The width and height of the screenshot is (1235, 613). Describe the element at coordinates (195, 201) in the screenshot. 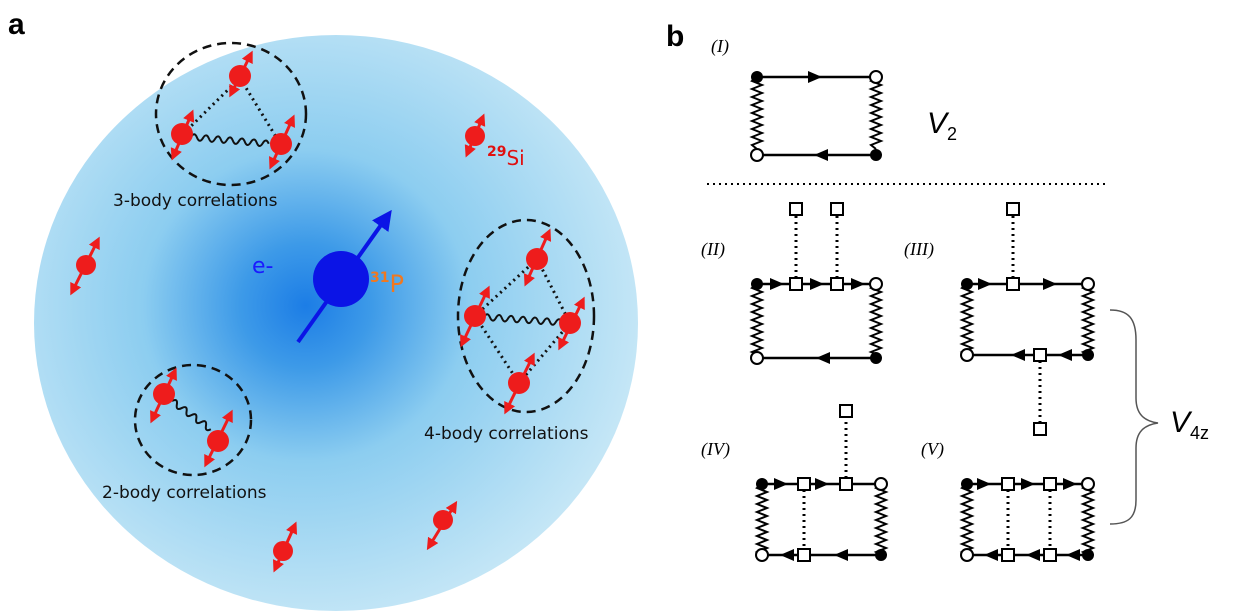

I see `three-body-label: 3-body correlations` at that location.